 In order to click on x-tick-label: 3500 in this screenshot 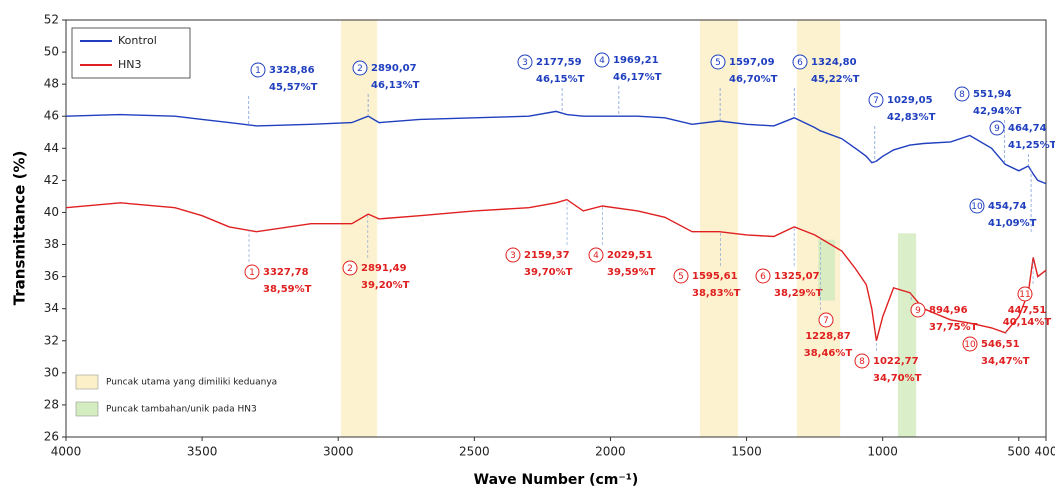, I will do `click(202, 452)`.